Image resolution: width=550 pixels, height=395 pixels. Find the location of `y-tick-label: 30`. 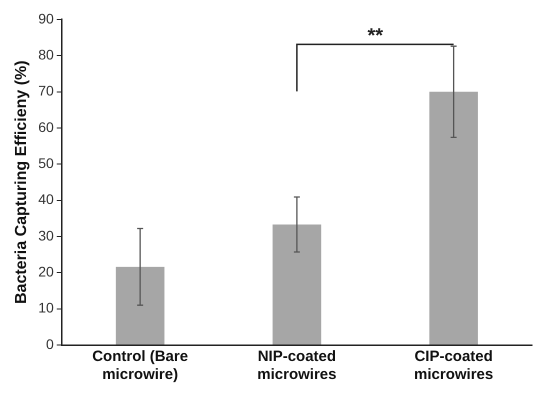

y-tick-label: 30 is located at coordinates (46, 235).